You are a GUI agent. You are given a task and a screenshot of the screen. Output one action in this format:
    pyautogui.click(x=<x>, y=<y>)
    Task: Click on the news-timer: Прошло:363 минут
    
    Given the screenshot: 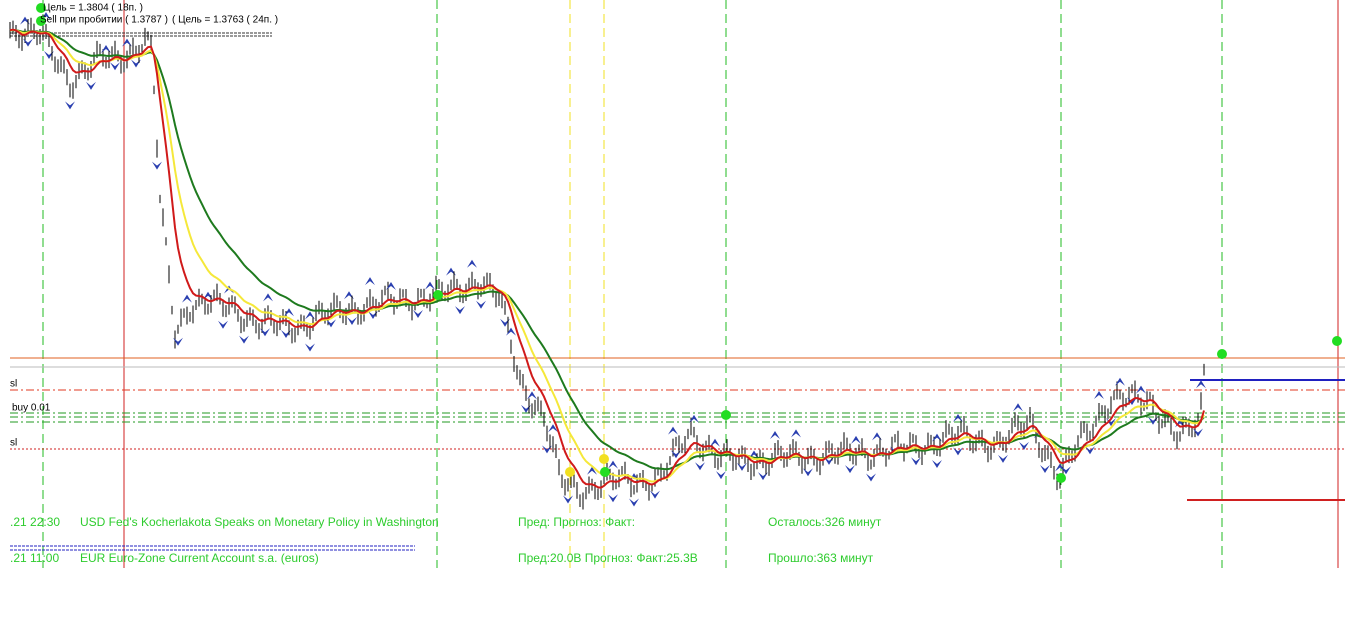 What is the action you would take?
    pyautogui.click(x=821, y=558)
    